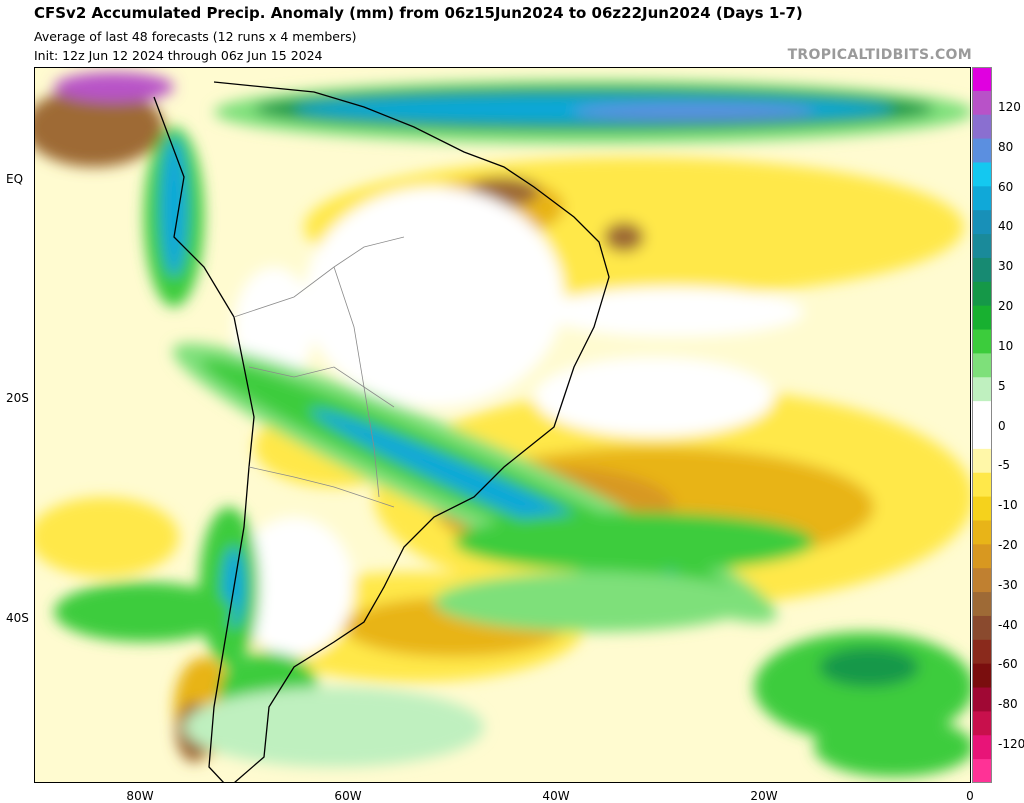  I want to click on watermark: TROPICALTIDBITS.COM, so click(879, 55).